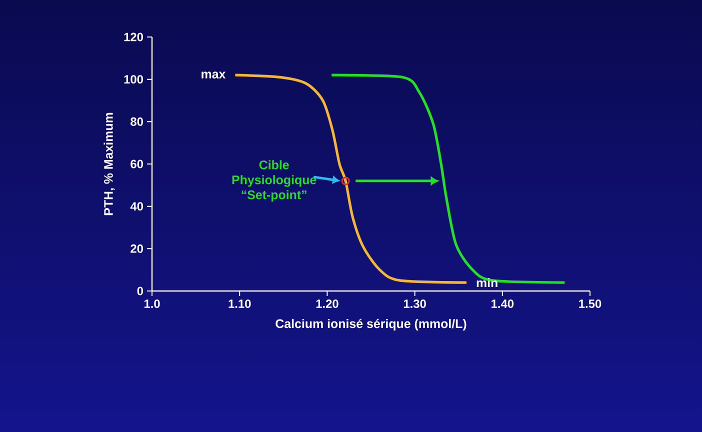  I want to click on y-tick-label: 20, so click(136, 248).